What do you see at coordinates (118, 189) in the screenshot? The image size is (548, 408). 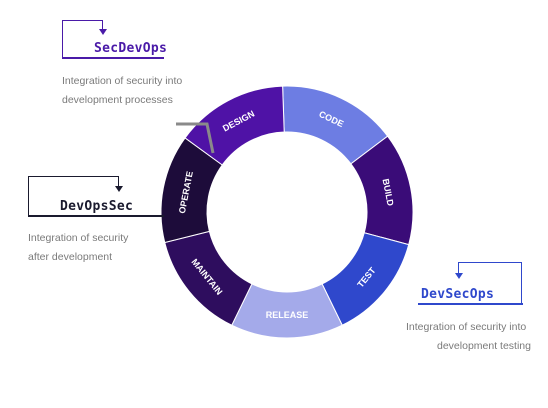 I see `devopssec-arrow-icon` at bounding box center [118, 189].